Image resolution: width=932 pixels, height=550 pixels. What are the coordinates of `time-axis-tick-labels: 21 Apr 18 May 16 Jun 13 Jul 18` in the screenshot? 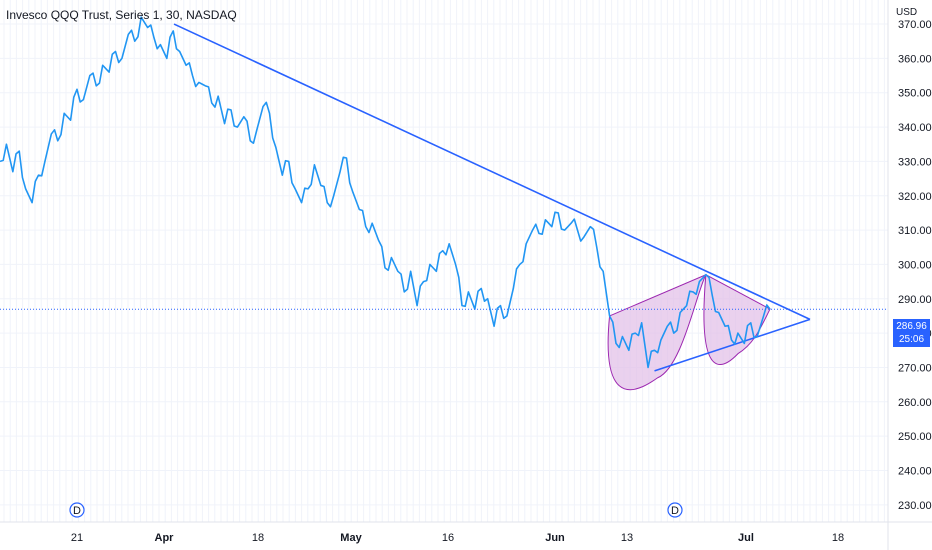 It's located at (457, 538).